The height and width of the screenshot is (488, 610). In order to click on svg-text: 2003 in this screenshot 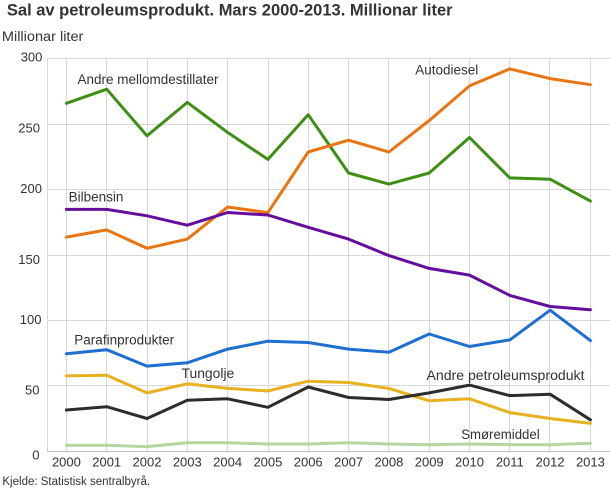, I will do `click(187, 462)`.